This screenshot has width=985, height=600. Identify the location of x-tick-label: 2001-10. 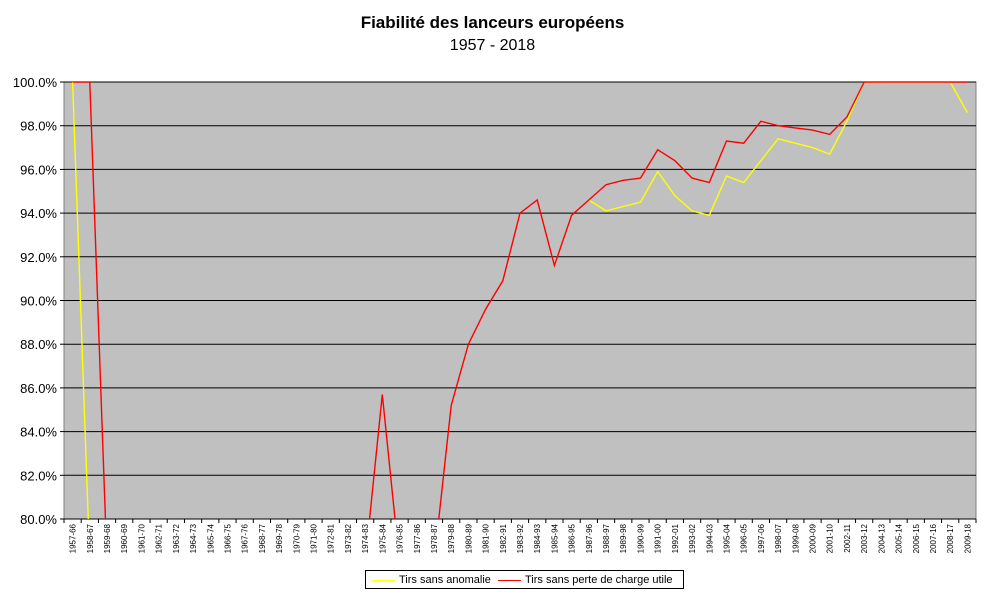
(830, 538).